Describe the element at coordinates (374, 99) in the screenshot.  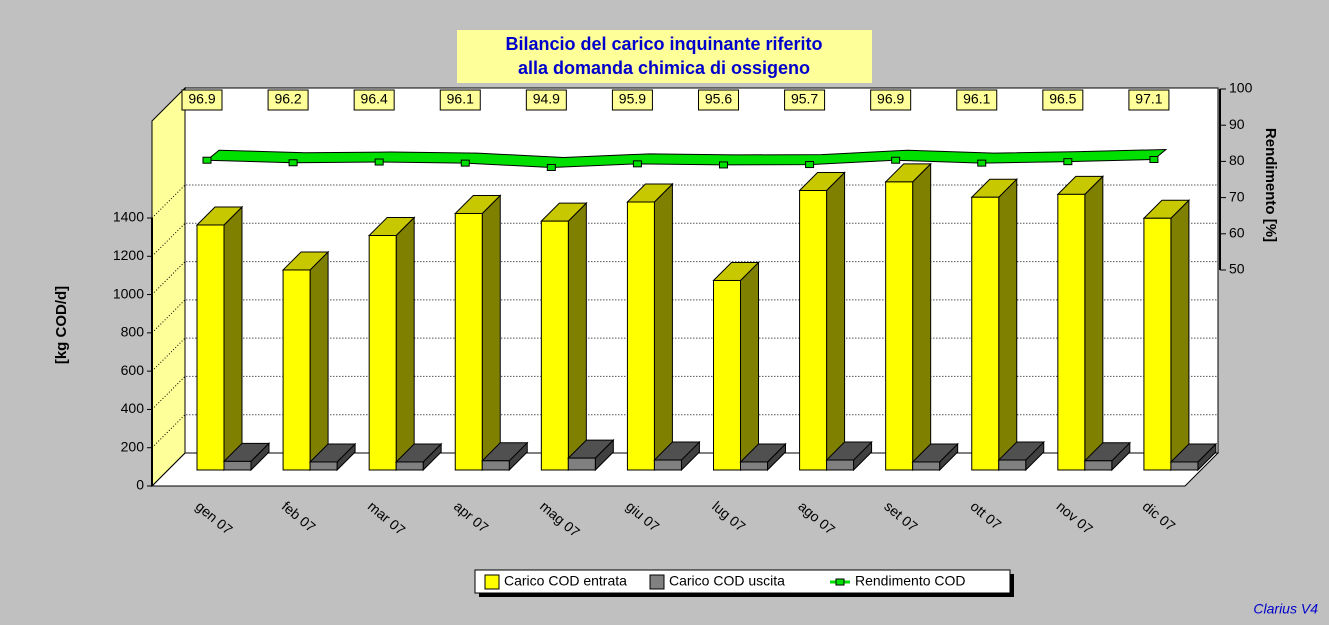
I see `value-label: 96.4` at that location.